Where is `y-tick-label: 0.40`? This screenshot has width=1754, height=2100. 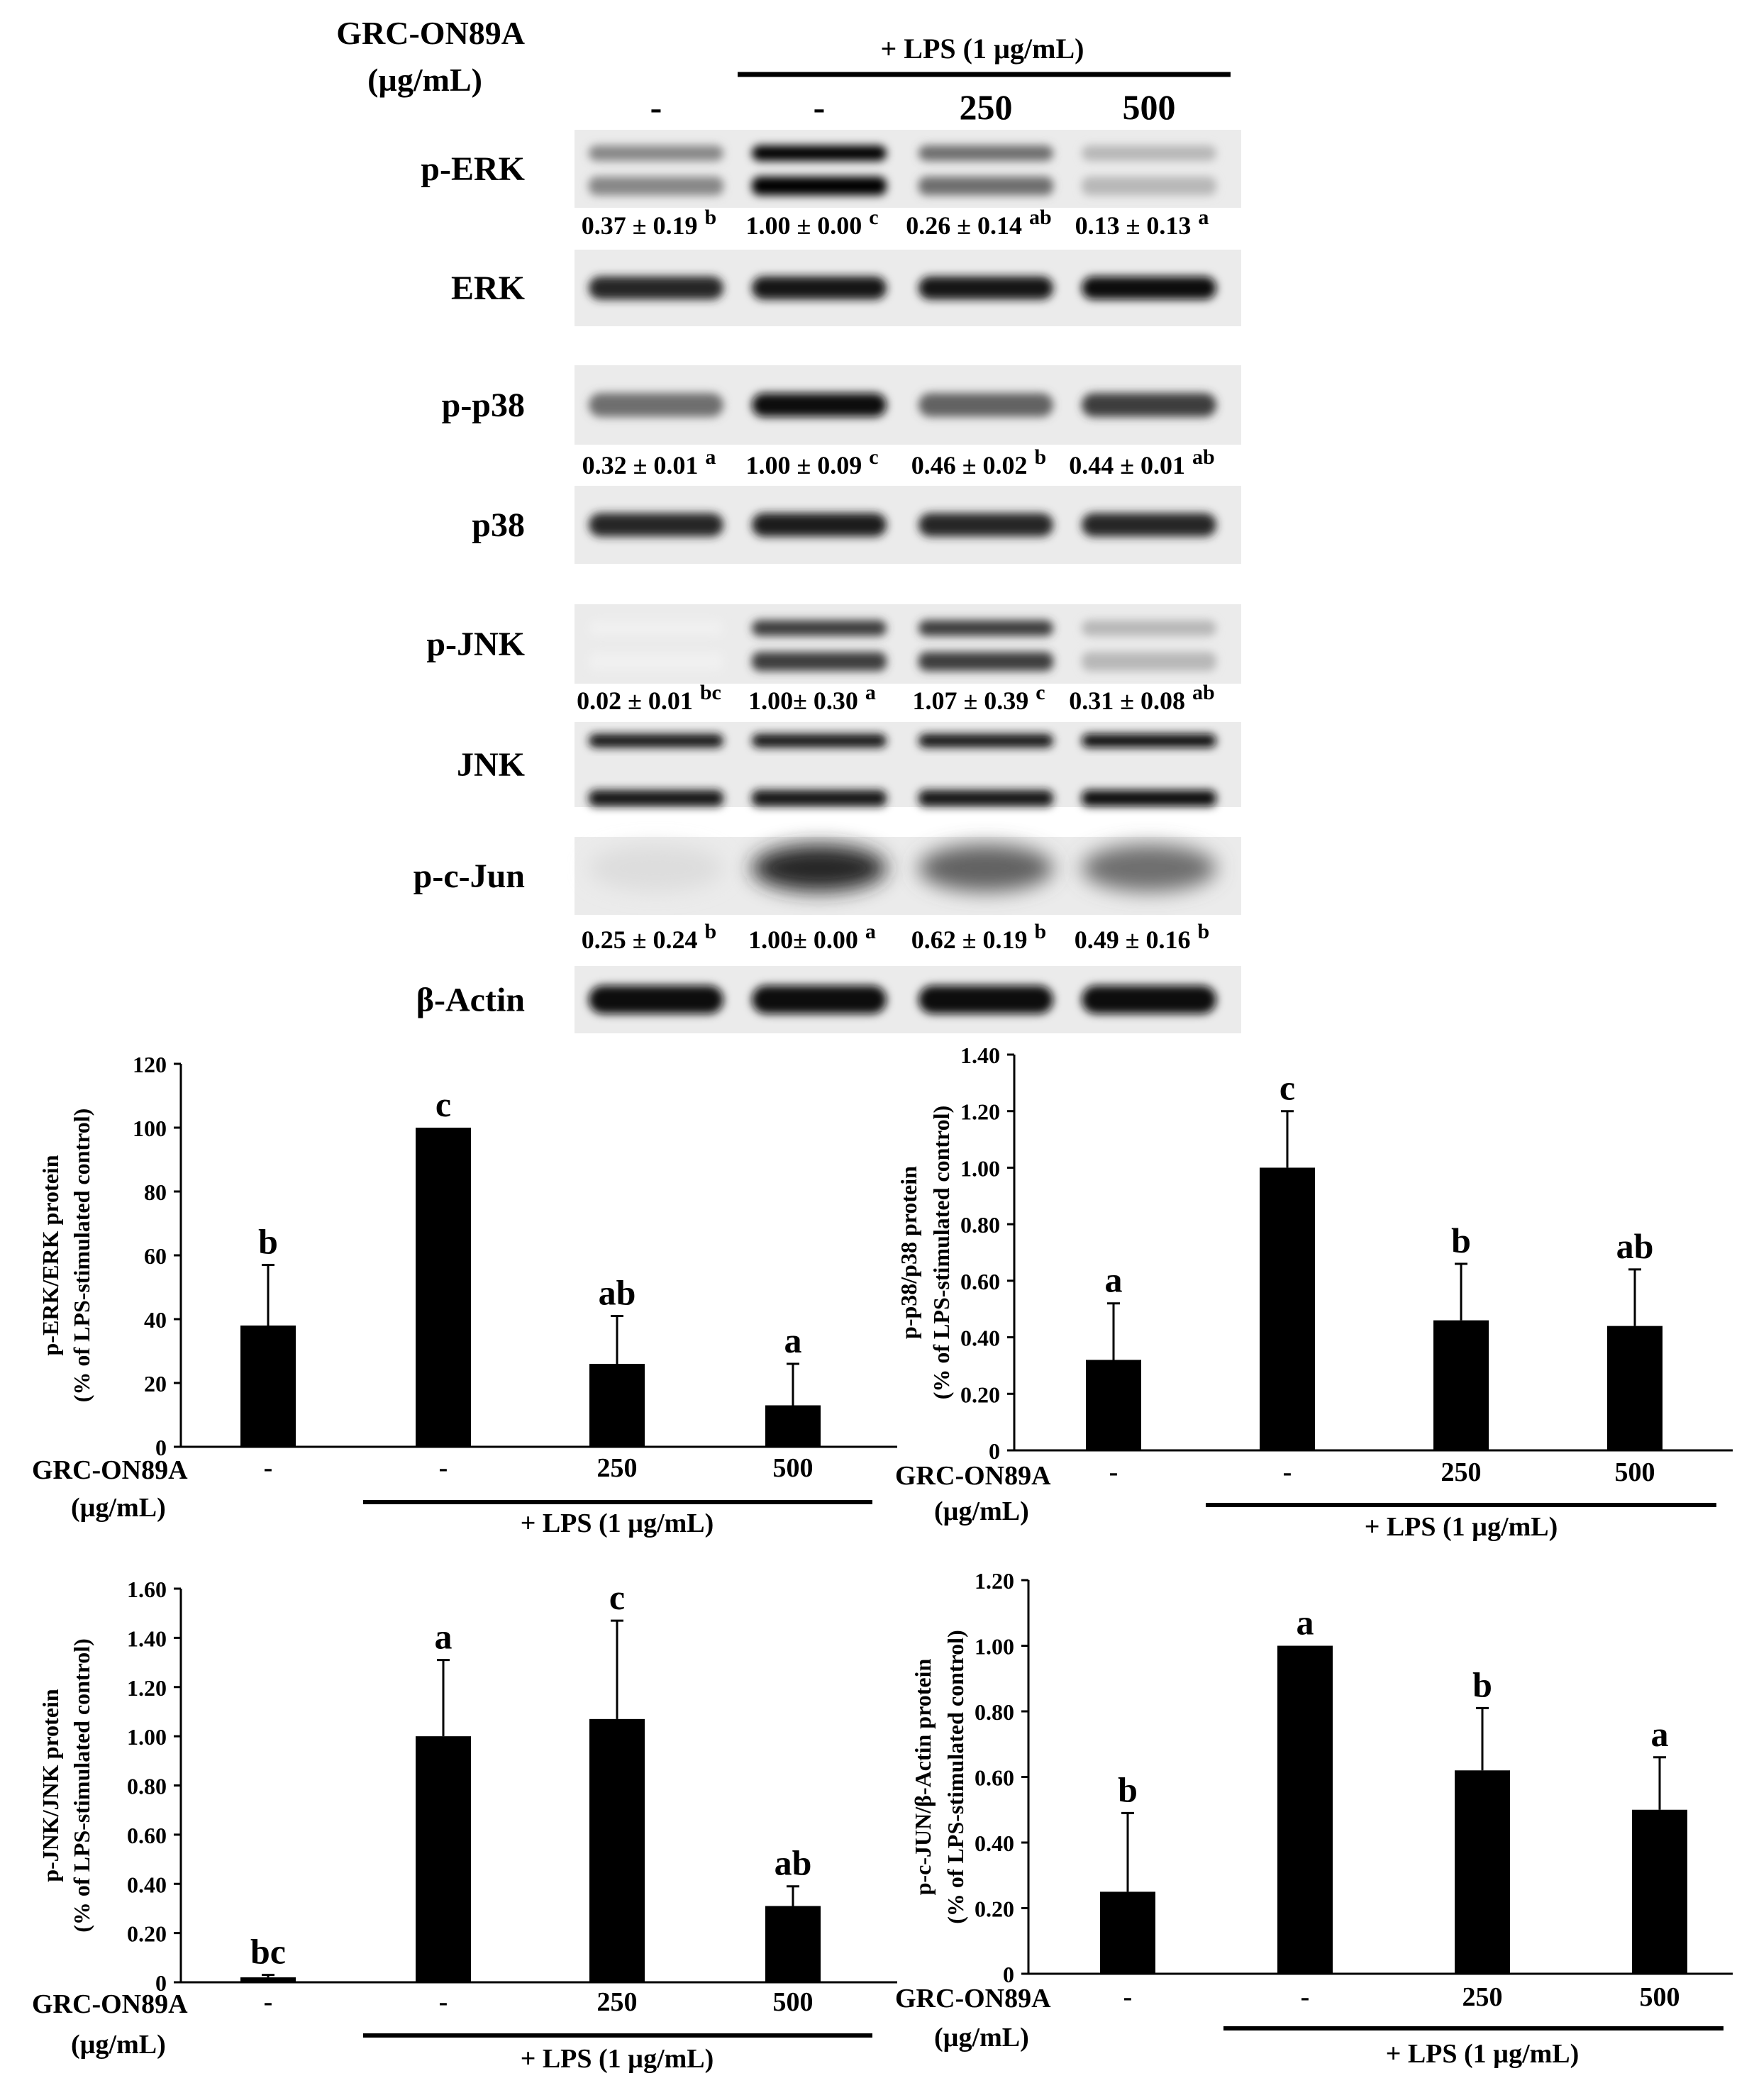 y-tick-label: 0.40 is located at coordinates (994, 1843).